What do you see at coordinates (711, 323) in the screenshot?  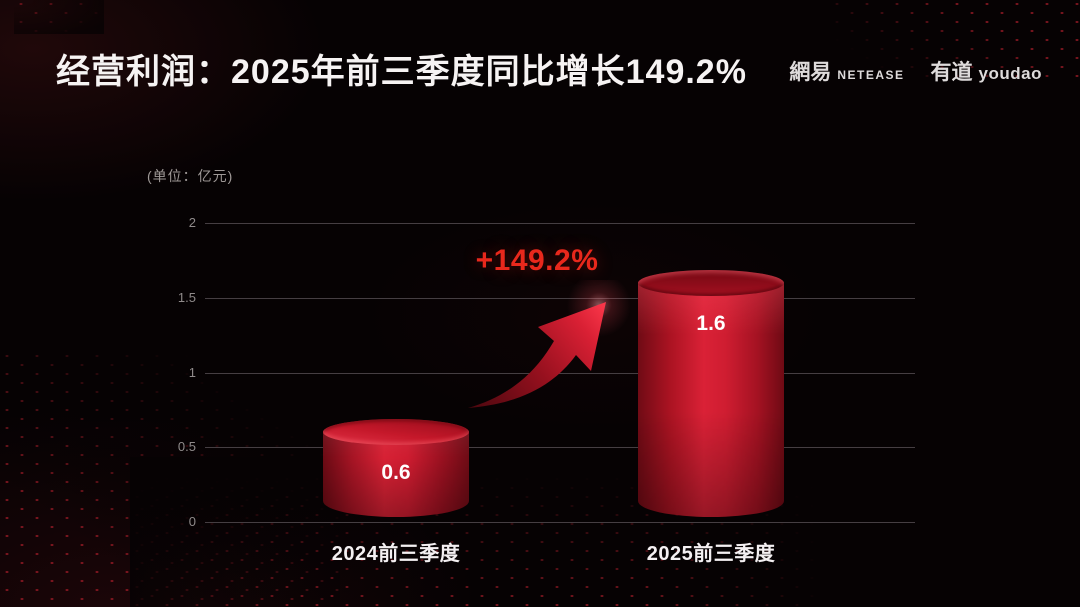 I see `bar-value-label: 1.6` at bounding box center [711, 323].